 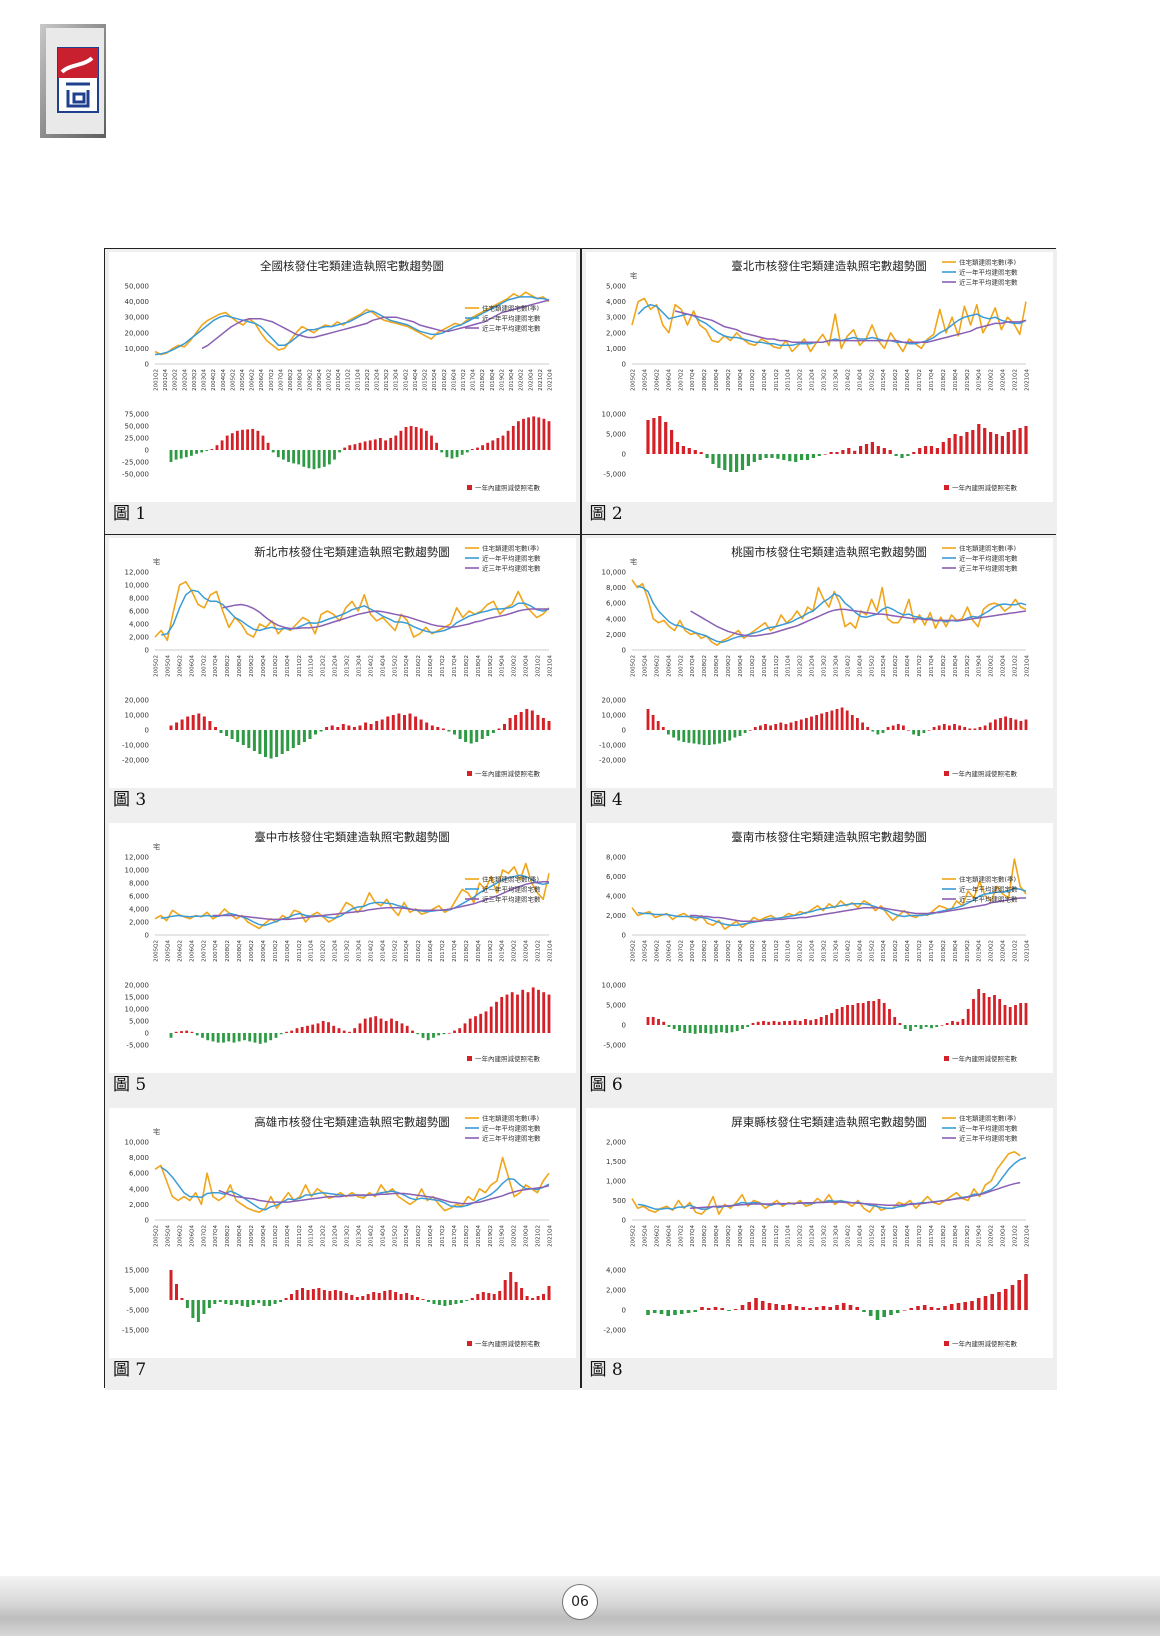 I want to click on x-tick-label: 2016Q4, so click(x=908, y=380).